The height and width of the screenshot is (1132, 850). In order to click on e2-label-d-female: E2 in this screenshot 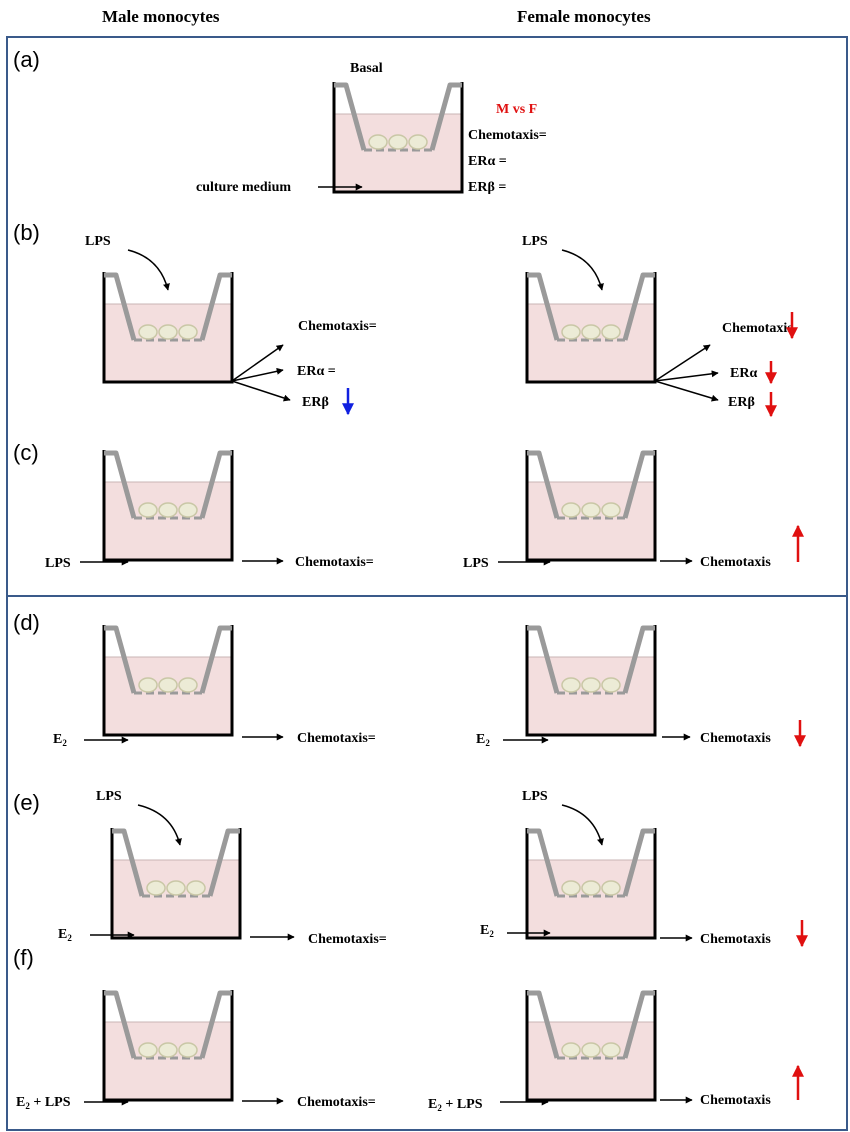, I will do `click(483, 740)`.